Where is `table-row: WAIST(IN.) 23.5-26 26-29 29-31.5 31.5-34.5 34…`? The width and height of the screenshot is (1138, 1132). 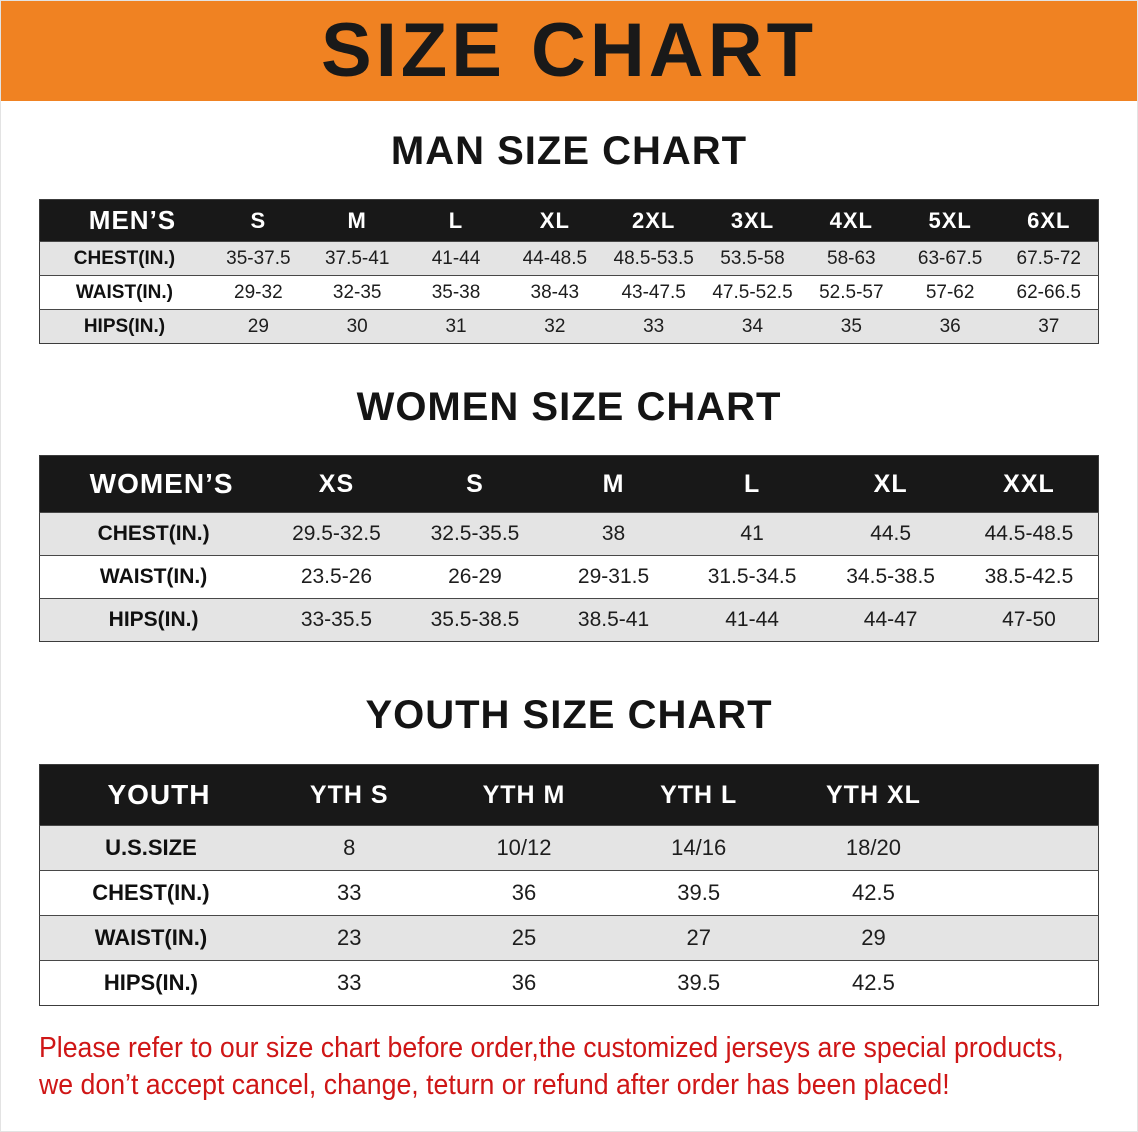
table-row: WAIST(IN.) 23.5-26 26-29 29-31.5 31.5-34.5 34… is located at coordinates (569, 577).